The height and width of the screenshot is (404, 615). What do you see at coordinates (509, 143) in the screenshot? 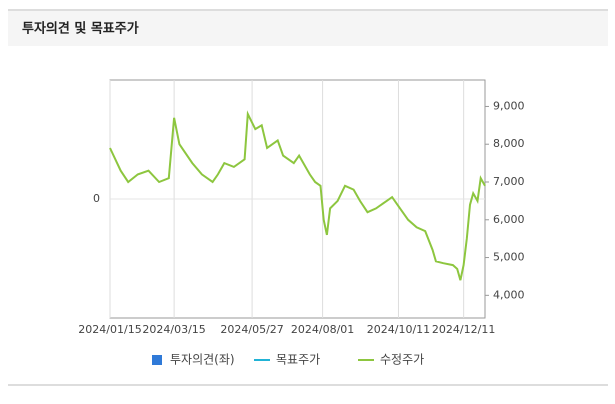
I see `y2-tick-label: 8,000` at bounding box center [509, 143].